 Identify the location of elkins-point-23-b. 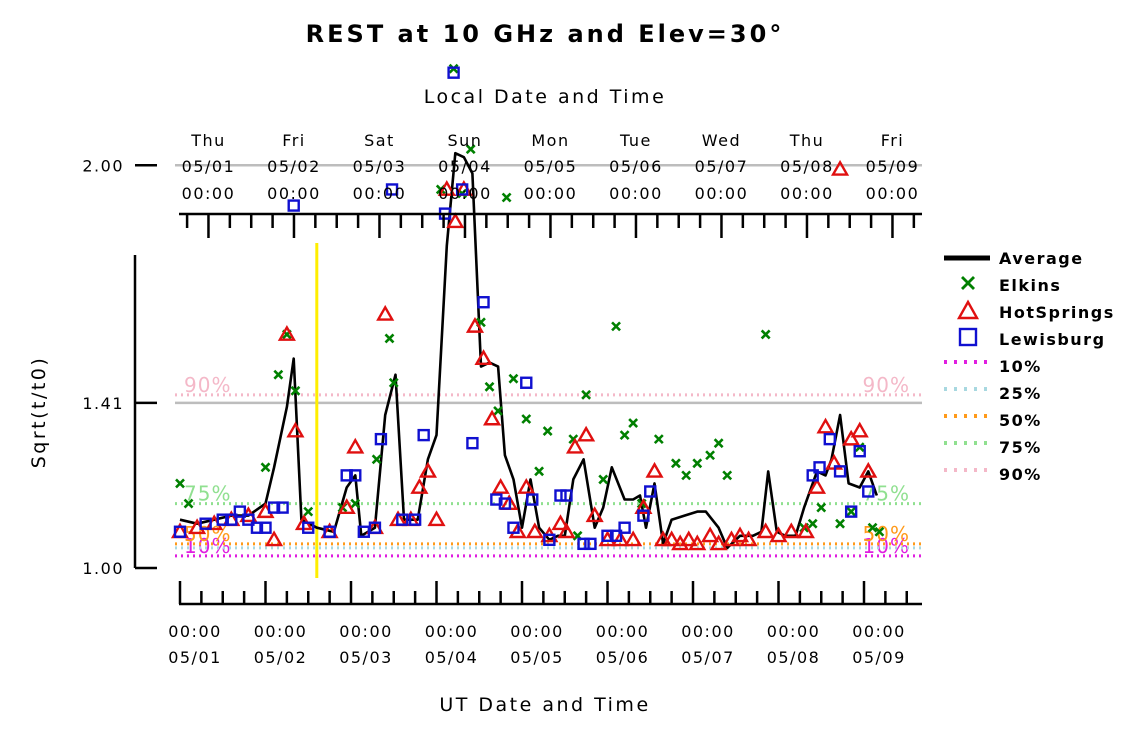
(547, 431).